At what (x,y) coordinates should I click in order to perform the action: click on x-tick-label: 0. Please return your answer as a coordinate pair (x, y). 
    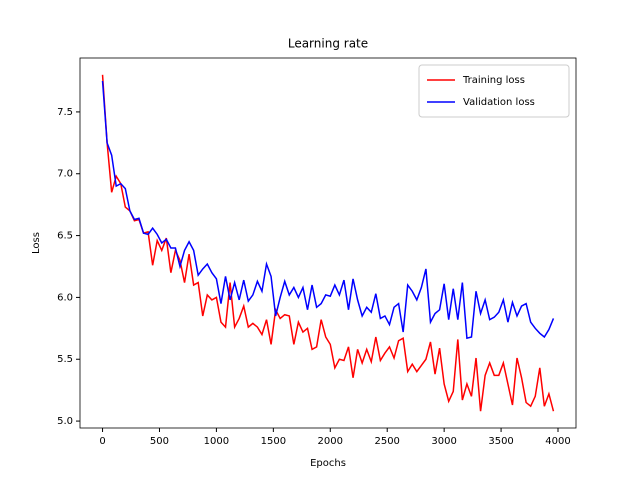
    Looking at the image, I should click on (102, 441).